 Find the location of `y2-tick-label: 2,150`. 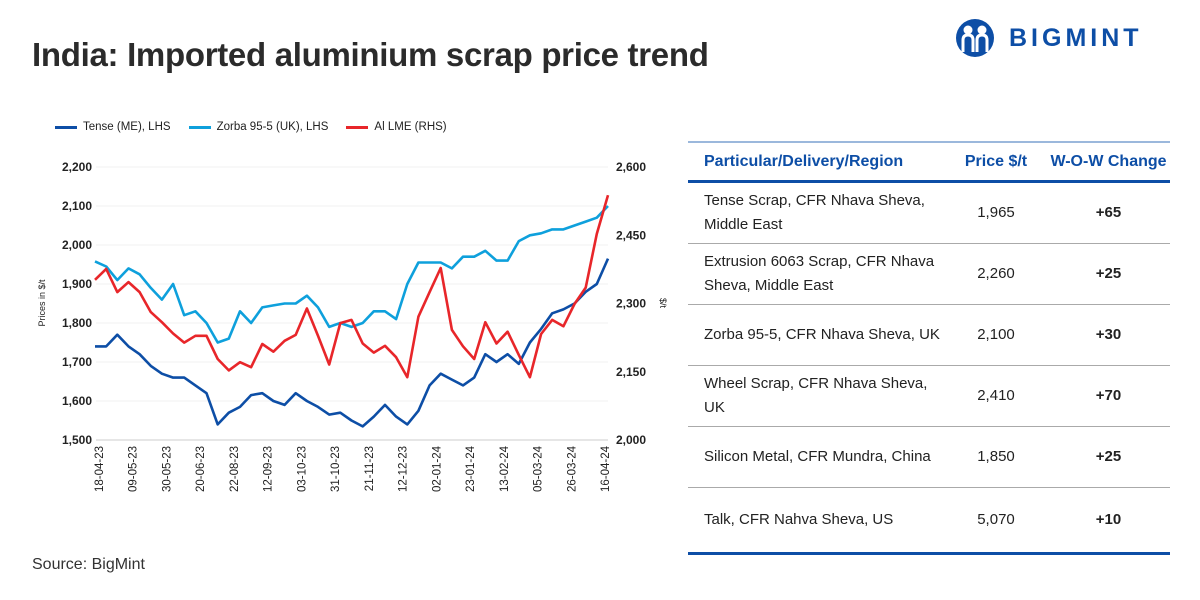

y2-tick-label: 2,150 is located at coordinates (631, 372).